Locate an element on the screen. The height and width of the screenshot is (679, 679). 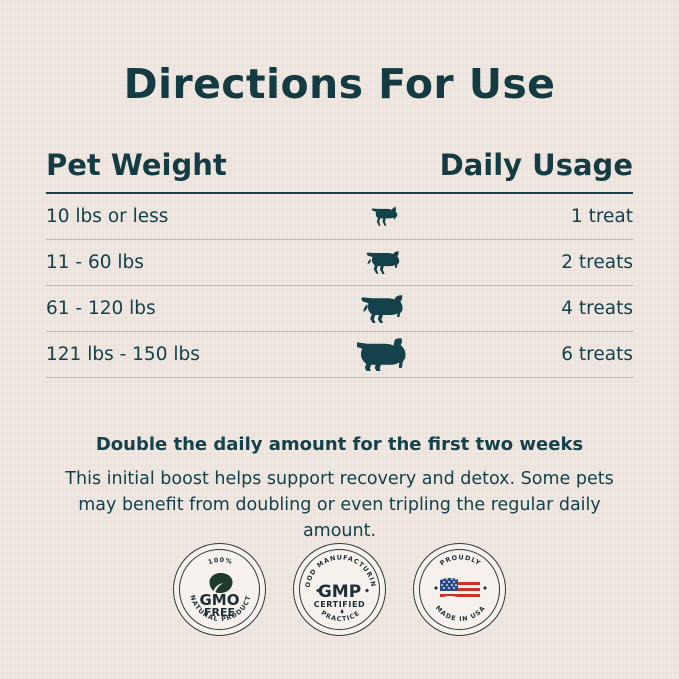
cell-daily-usage: 1 treat is located at coordinates (601, 216).